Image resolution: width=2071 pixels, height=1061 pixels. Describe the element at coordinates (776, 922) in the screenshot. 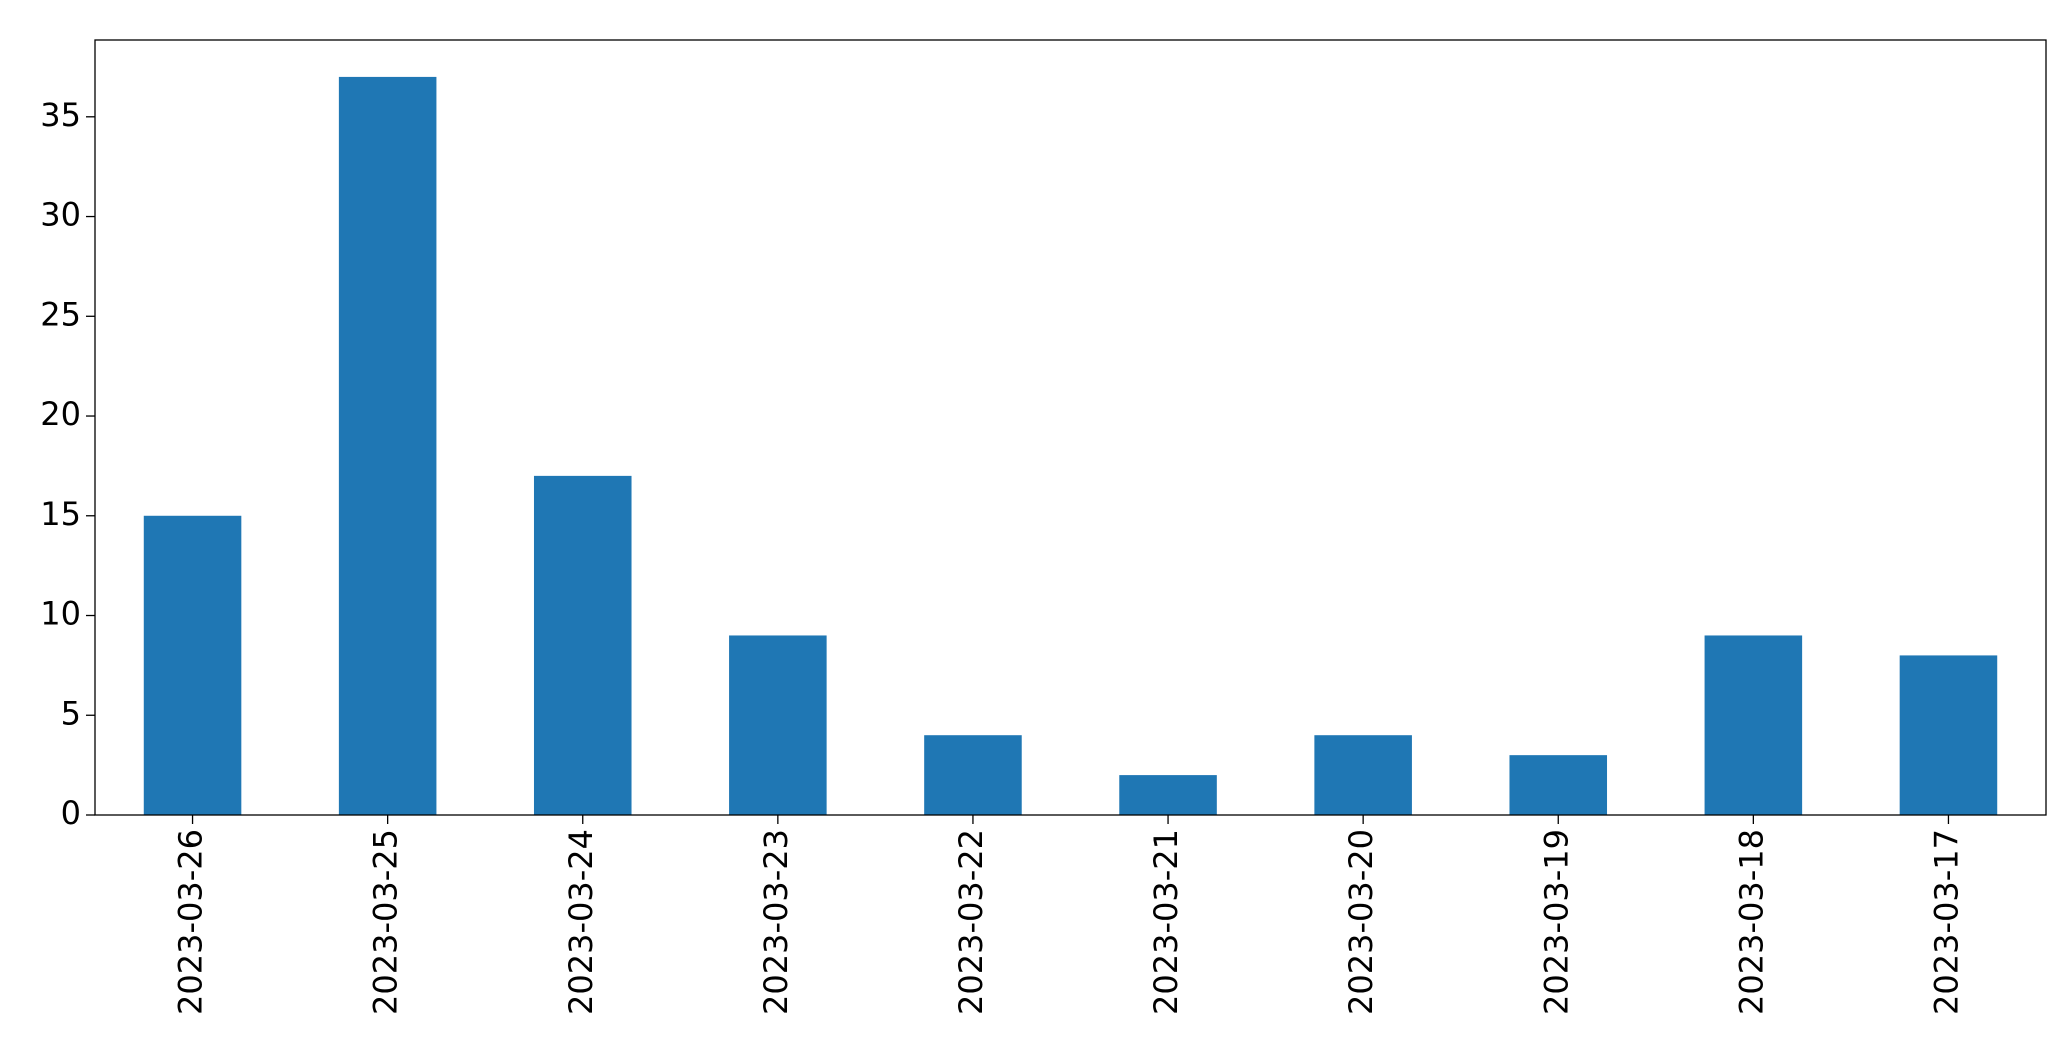

I see `x-tick-label: 2023-03-23` at that location.